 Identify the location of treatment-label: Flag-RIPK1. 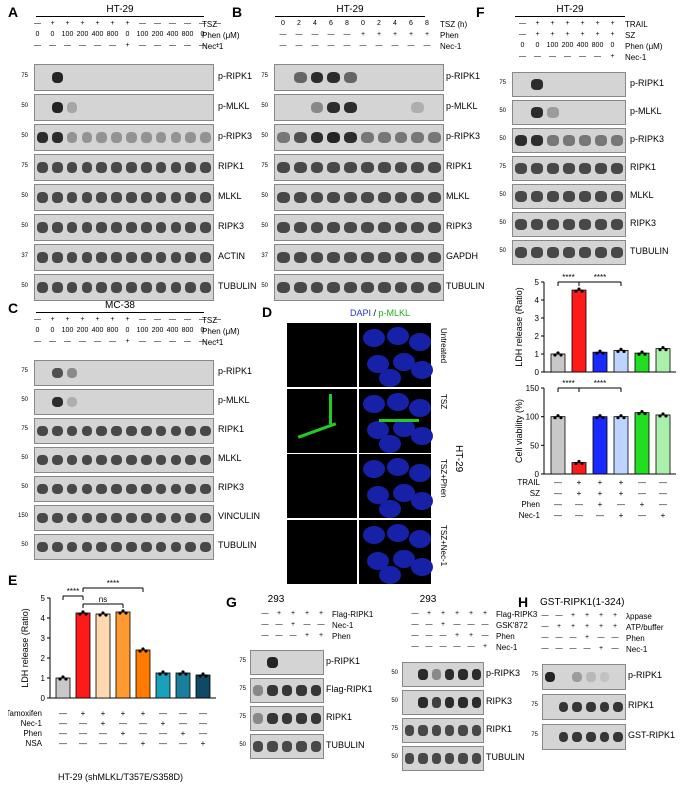
(353, 614).